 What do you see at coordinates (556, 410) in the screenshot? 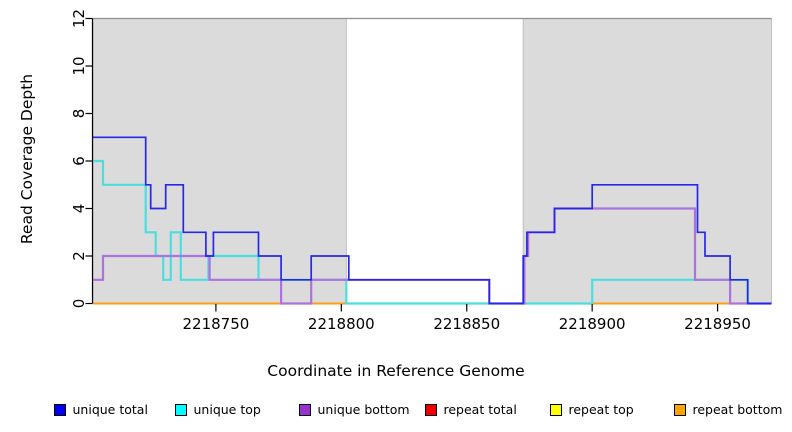
I see `legend-swatch-repeat-top` at bounding box center [556, 410].